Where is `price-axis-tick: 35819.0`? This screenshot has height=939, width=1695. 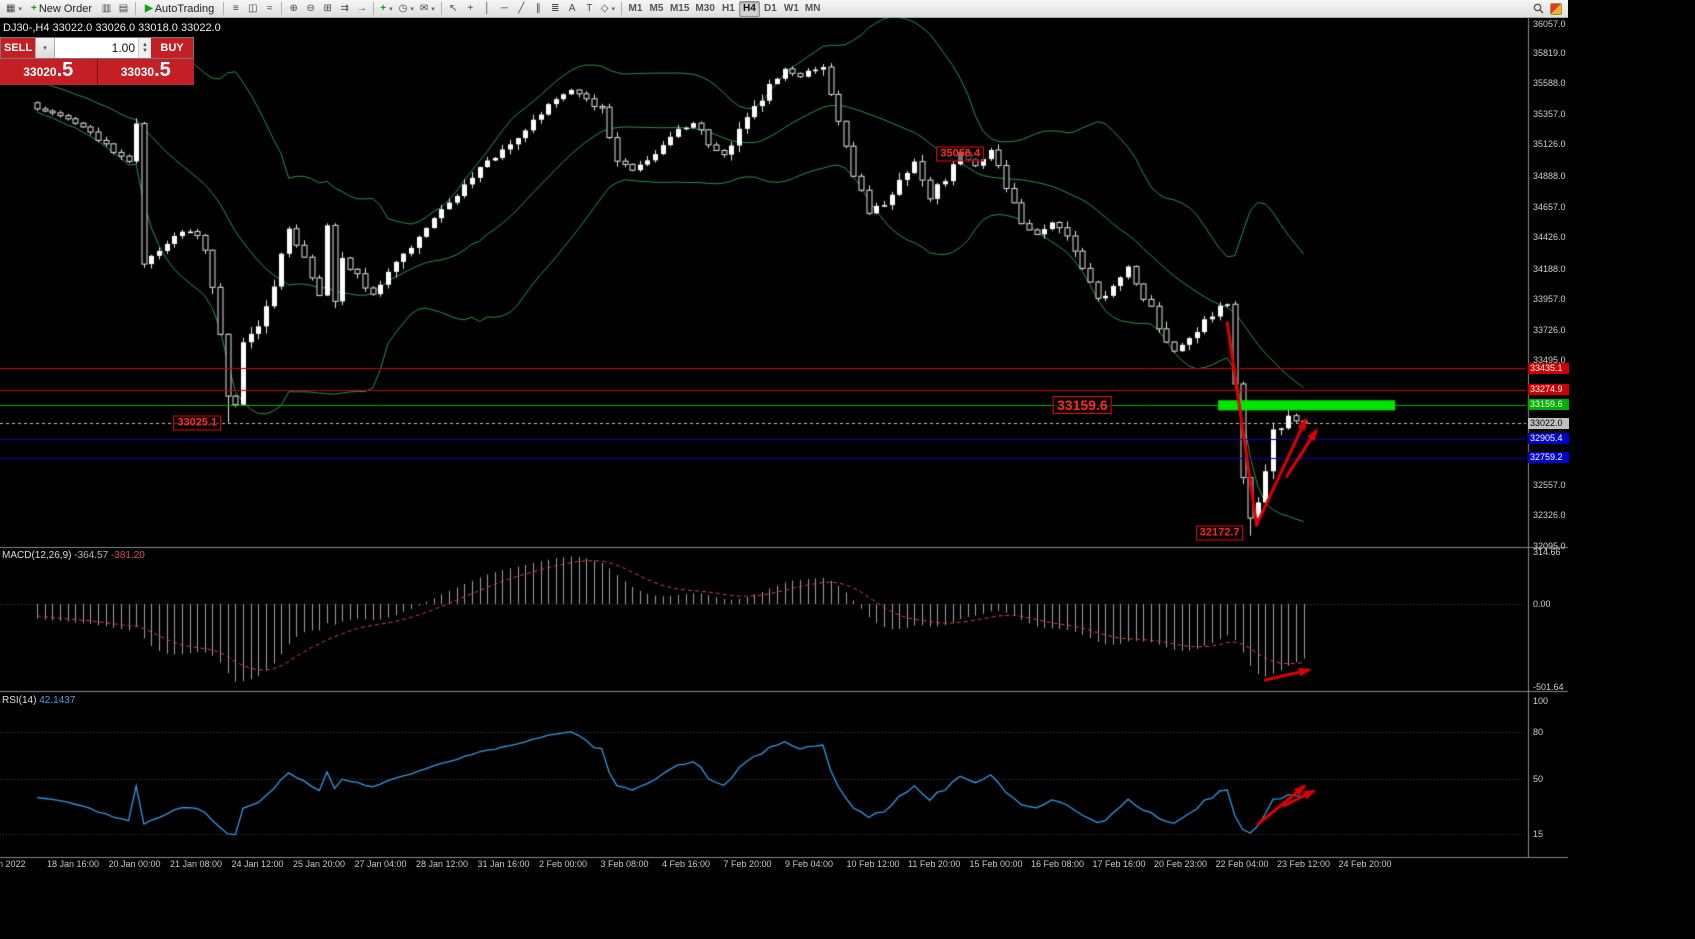 price-axis-tick: 35819.0 is located at coordinates (1549, 52).